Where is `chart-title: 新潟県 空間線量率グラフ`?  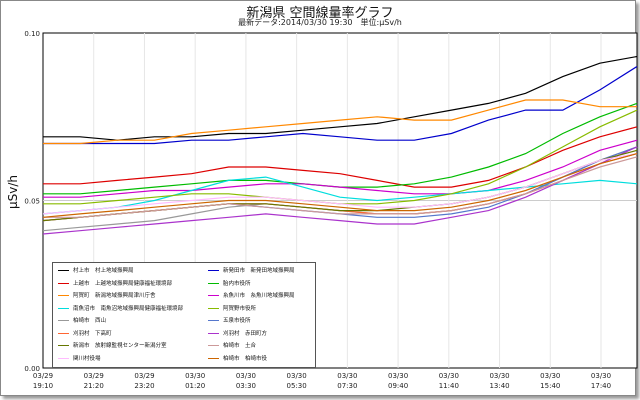
chart-title: 新潟県 空間線量率グラフ is located at coordinates (320, 13).